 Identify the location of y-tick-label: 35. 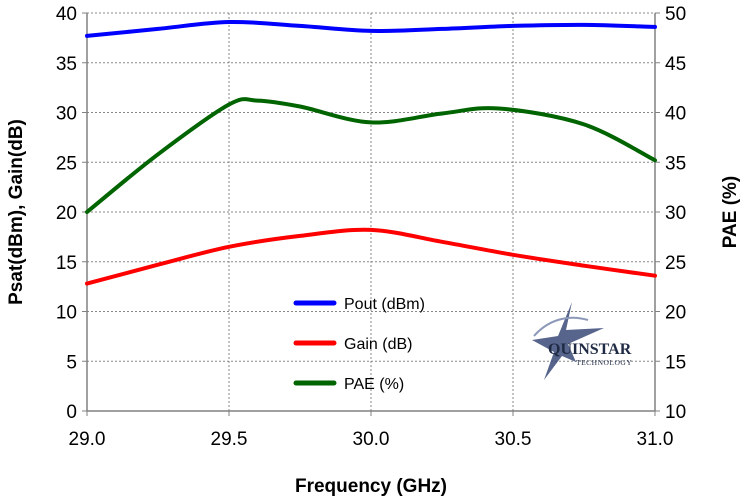
(66, 64).